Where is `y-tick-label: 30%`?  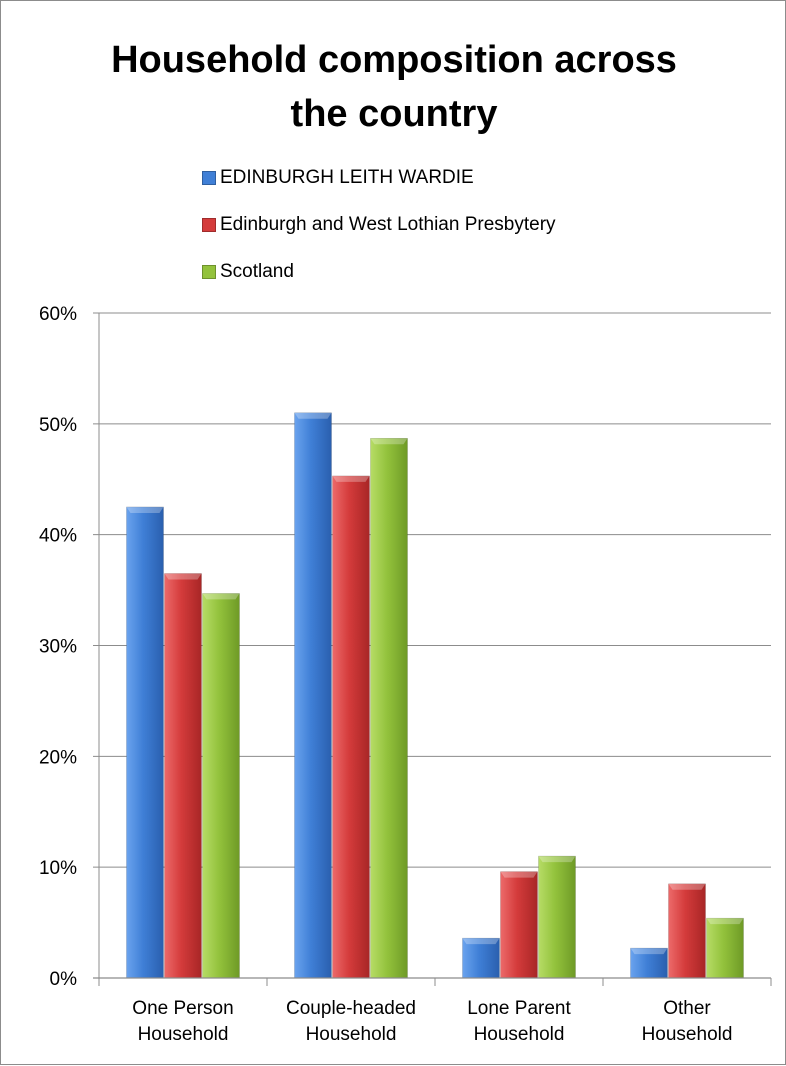 y-tick-label: 30% is located at coordinates (58, 647).